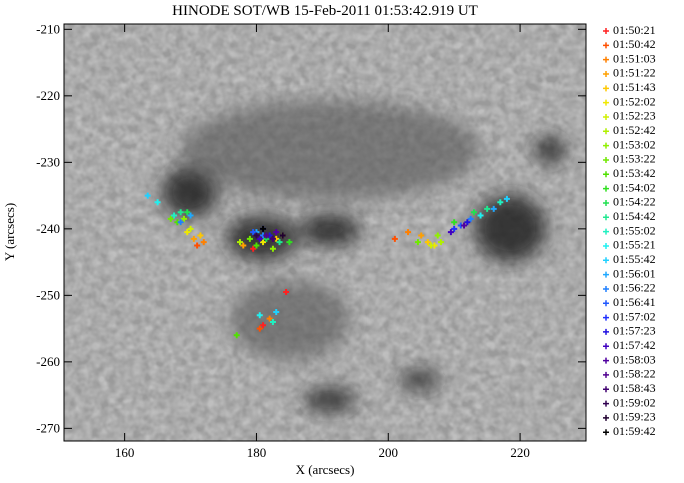 This screenshot has height=483, width=684. I want to click on legend-label: 01:57:23, so click(634, 331).